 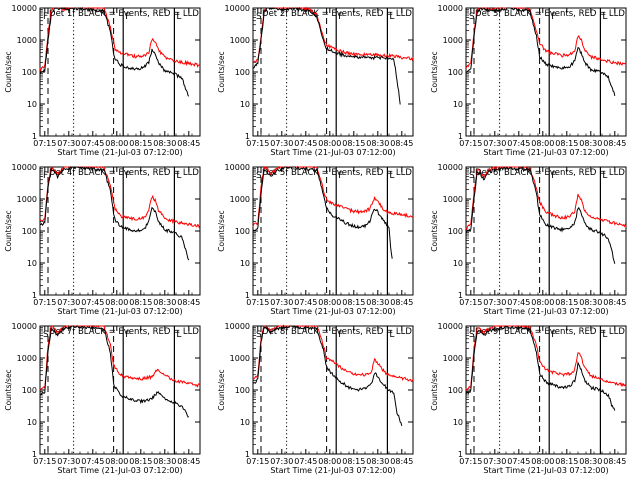 I want to click on panel-title: Det 2f BLACK = Events, RED = LLD, so click(x=337, y=14).